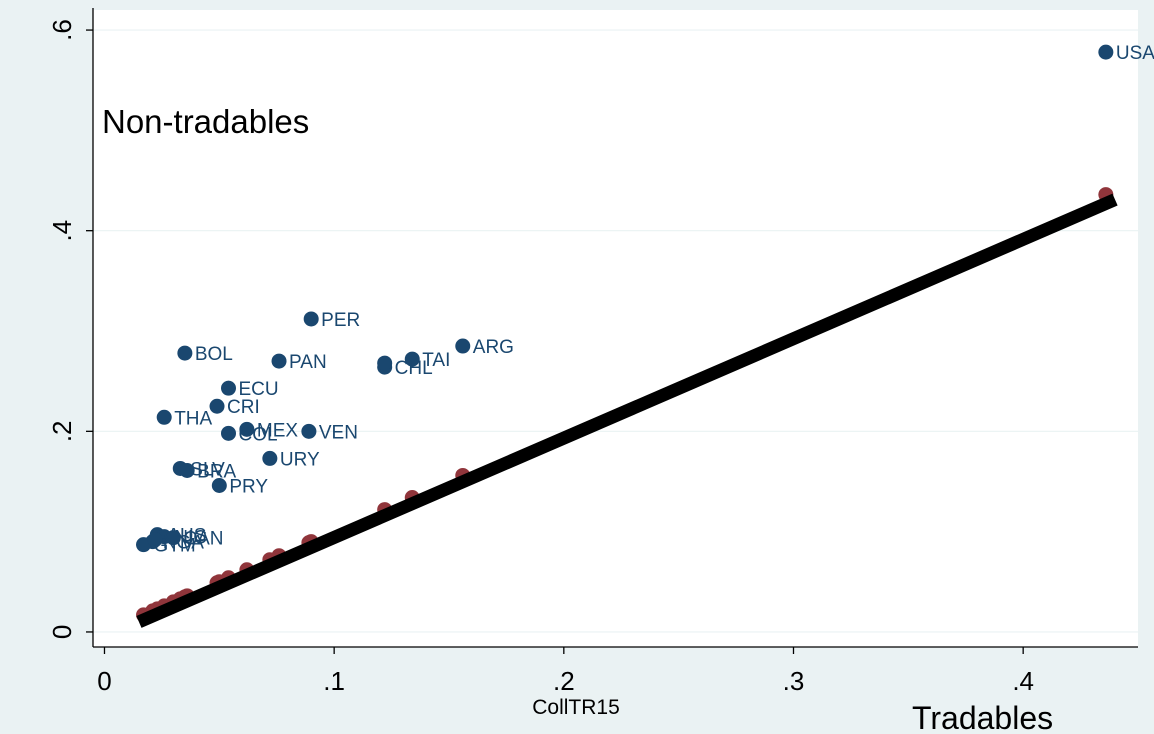  I want to click on y-tick-label-1: .2, so click(62, 431).